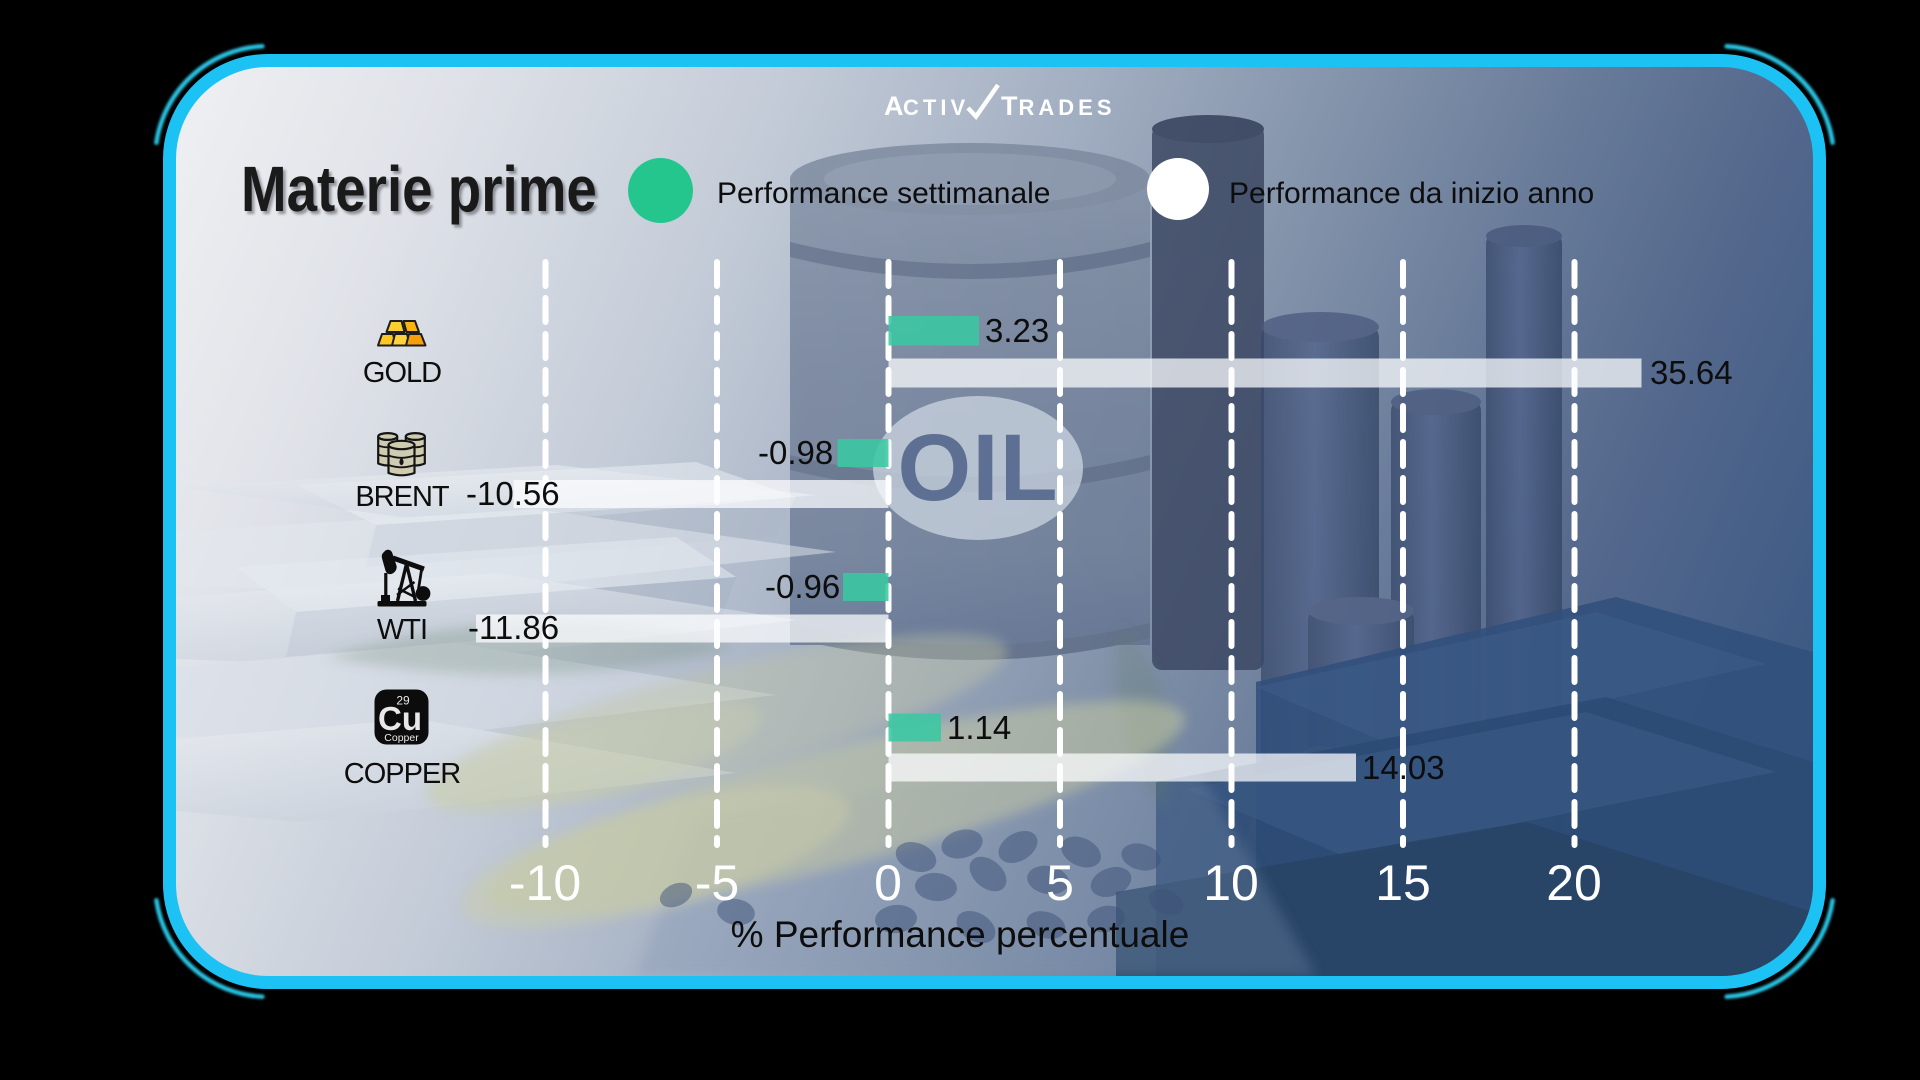 The image size is (1920, 1080). I want to click on svg-text: 29, so click(403, 701).